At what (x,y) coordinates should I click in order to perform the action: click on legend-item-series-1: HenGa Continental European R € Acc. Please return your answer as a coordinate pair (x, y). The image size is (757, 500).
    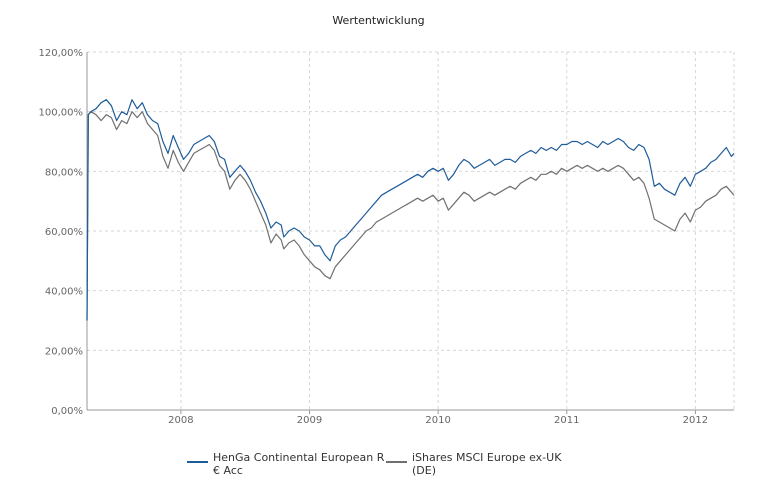
    Looking at the image, I should click on (287, 464).